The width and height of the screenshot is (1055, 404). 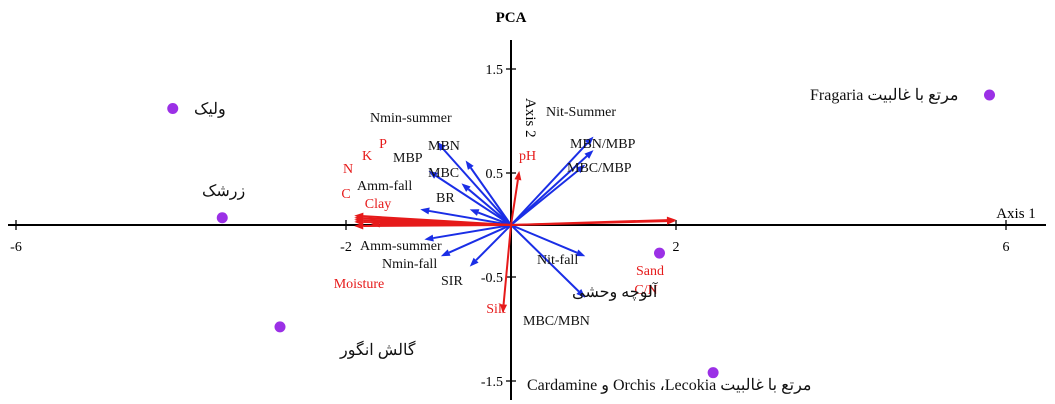 I want to click on vector-label: Moisture, so click(x=359, y=284).